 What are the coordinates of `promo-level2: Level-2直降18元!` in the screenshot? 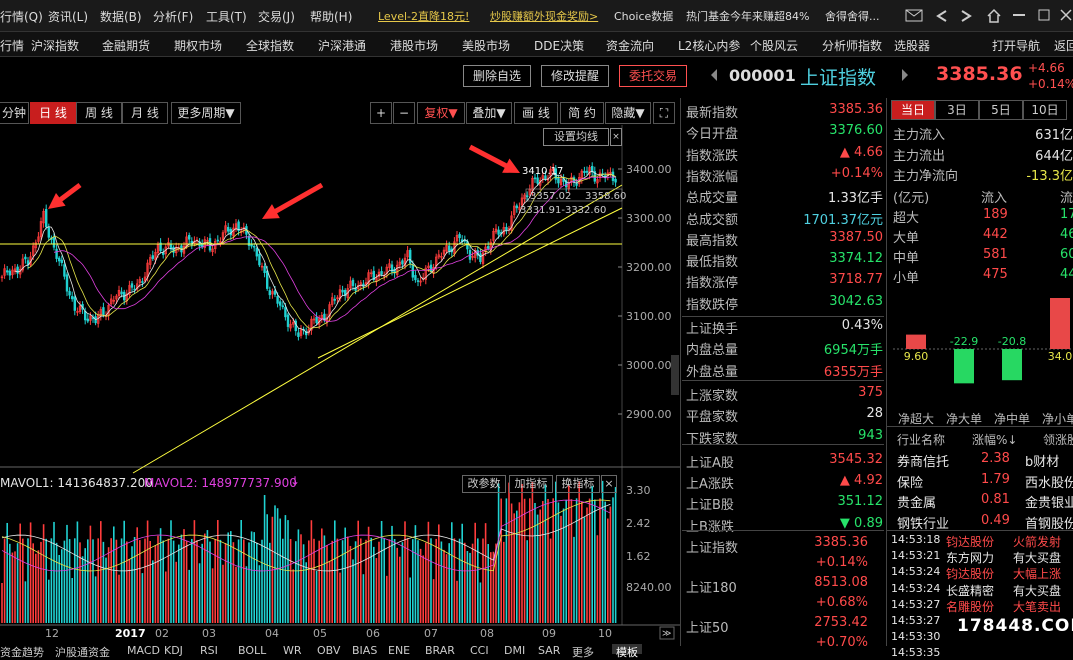 It's located at (424, 16).